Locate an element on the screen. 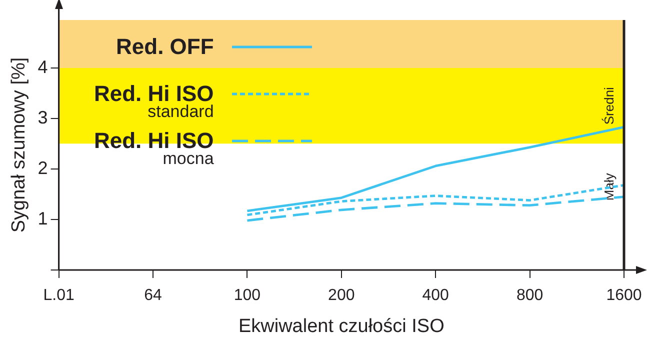  x-tick-label: 1600 is located at coordinates (624, 295).